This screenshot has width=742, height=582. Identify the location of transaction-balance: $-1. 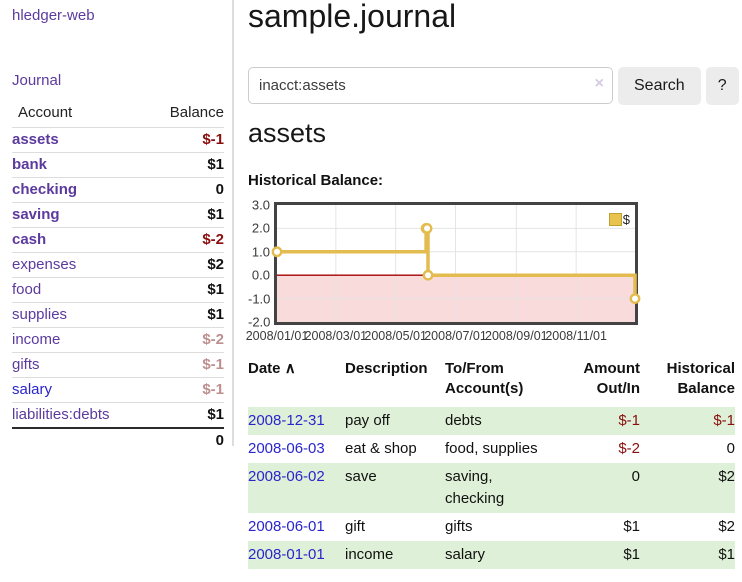
(724, 420).